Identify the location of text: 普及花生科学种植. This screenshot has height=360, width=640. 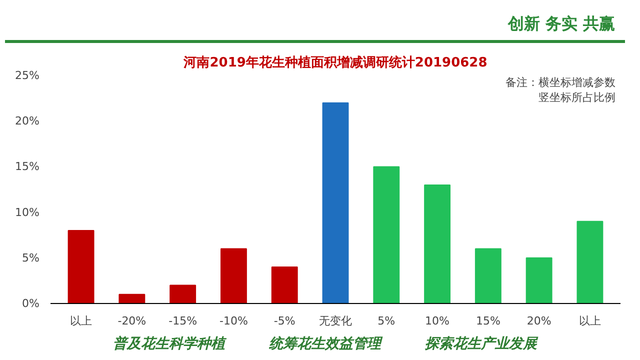
(169, 344).